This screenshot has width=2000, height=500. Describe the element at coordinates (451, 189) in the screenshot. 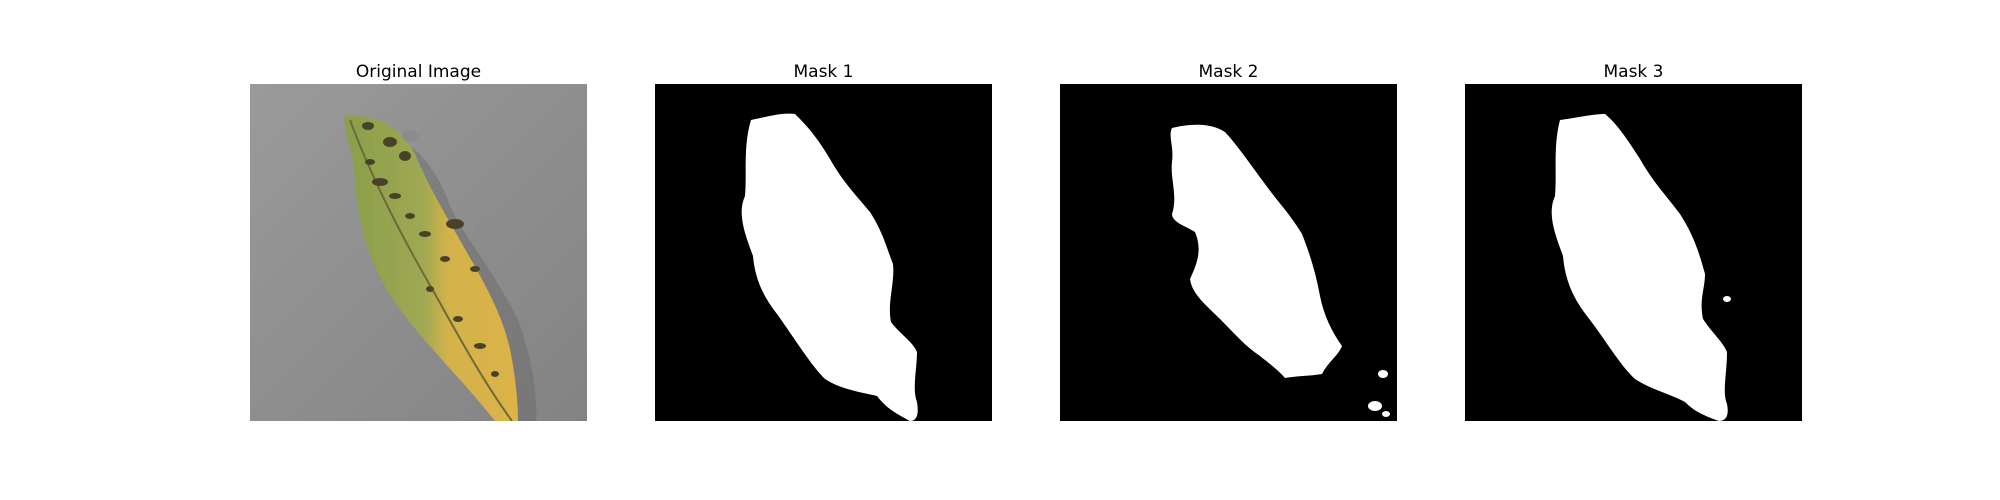

I see `leaf-holes` at that location.